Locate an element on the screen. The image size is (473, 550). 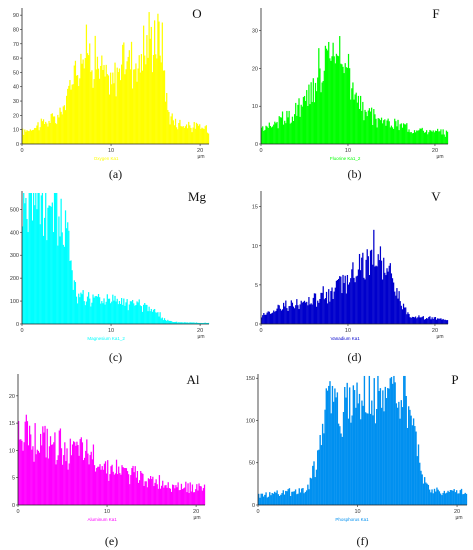
y-tick-label: 30 is located at coordinates (255, 32).